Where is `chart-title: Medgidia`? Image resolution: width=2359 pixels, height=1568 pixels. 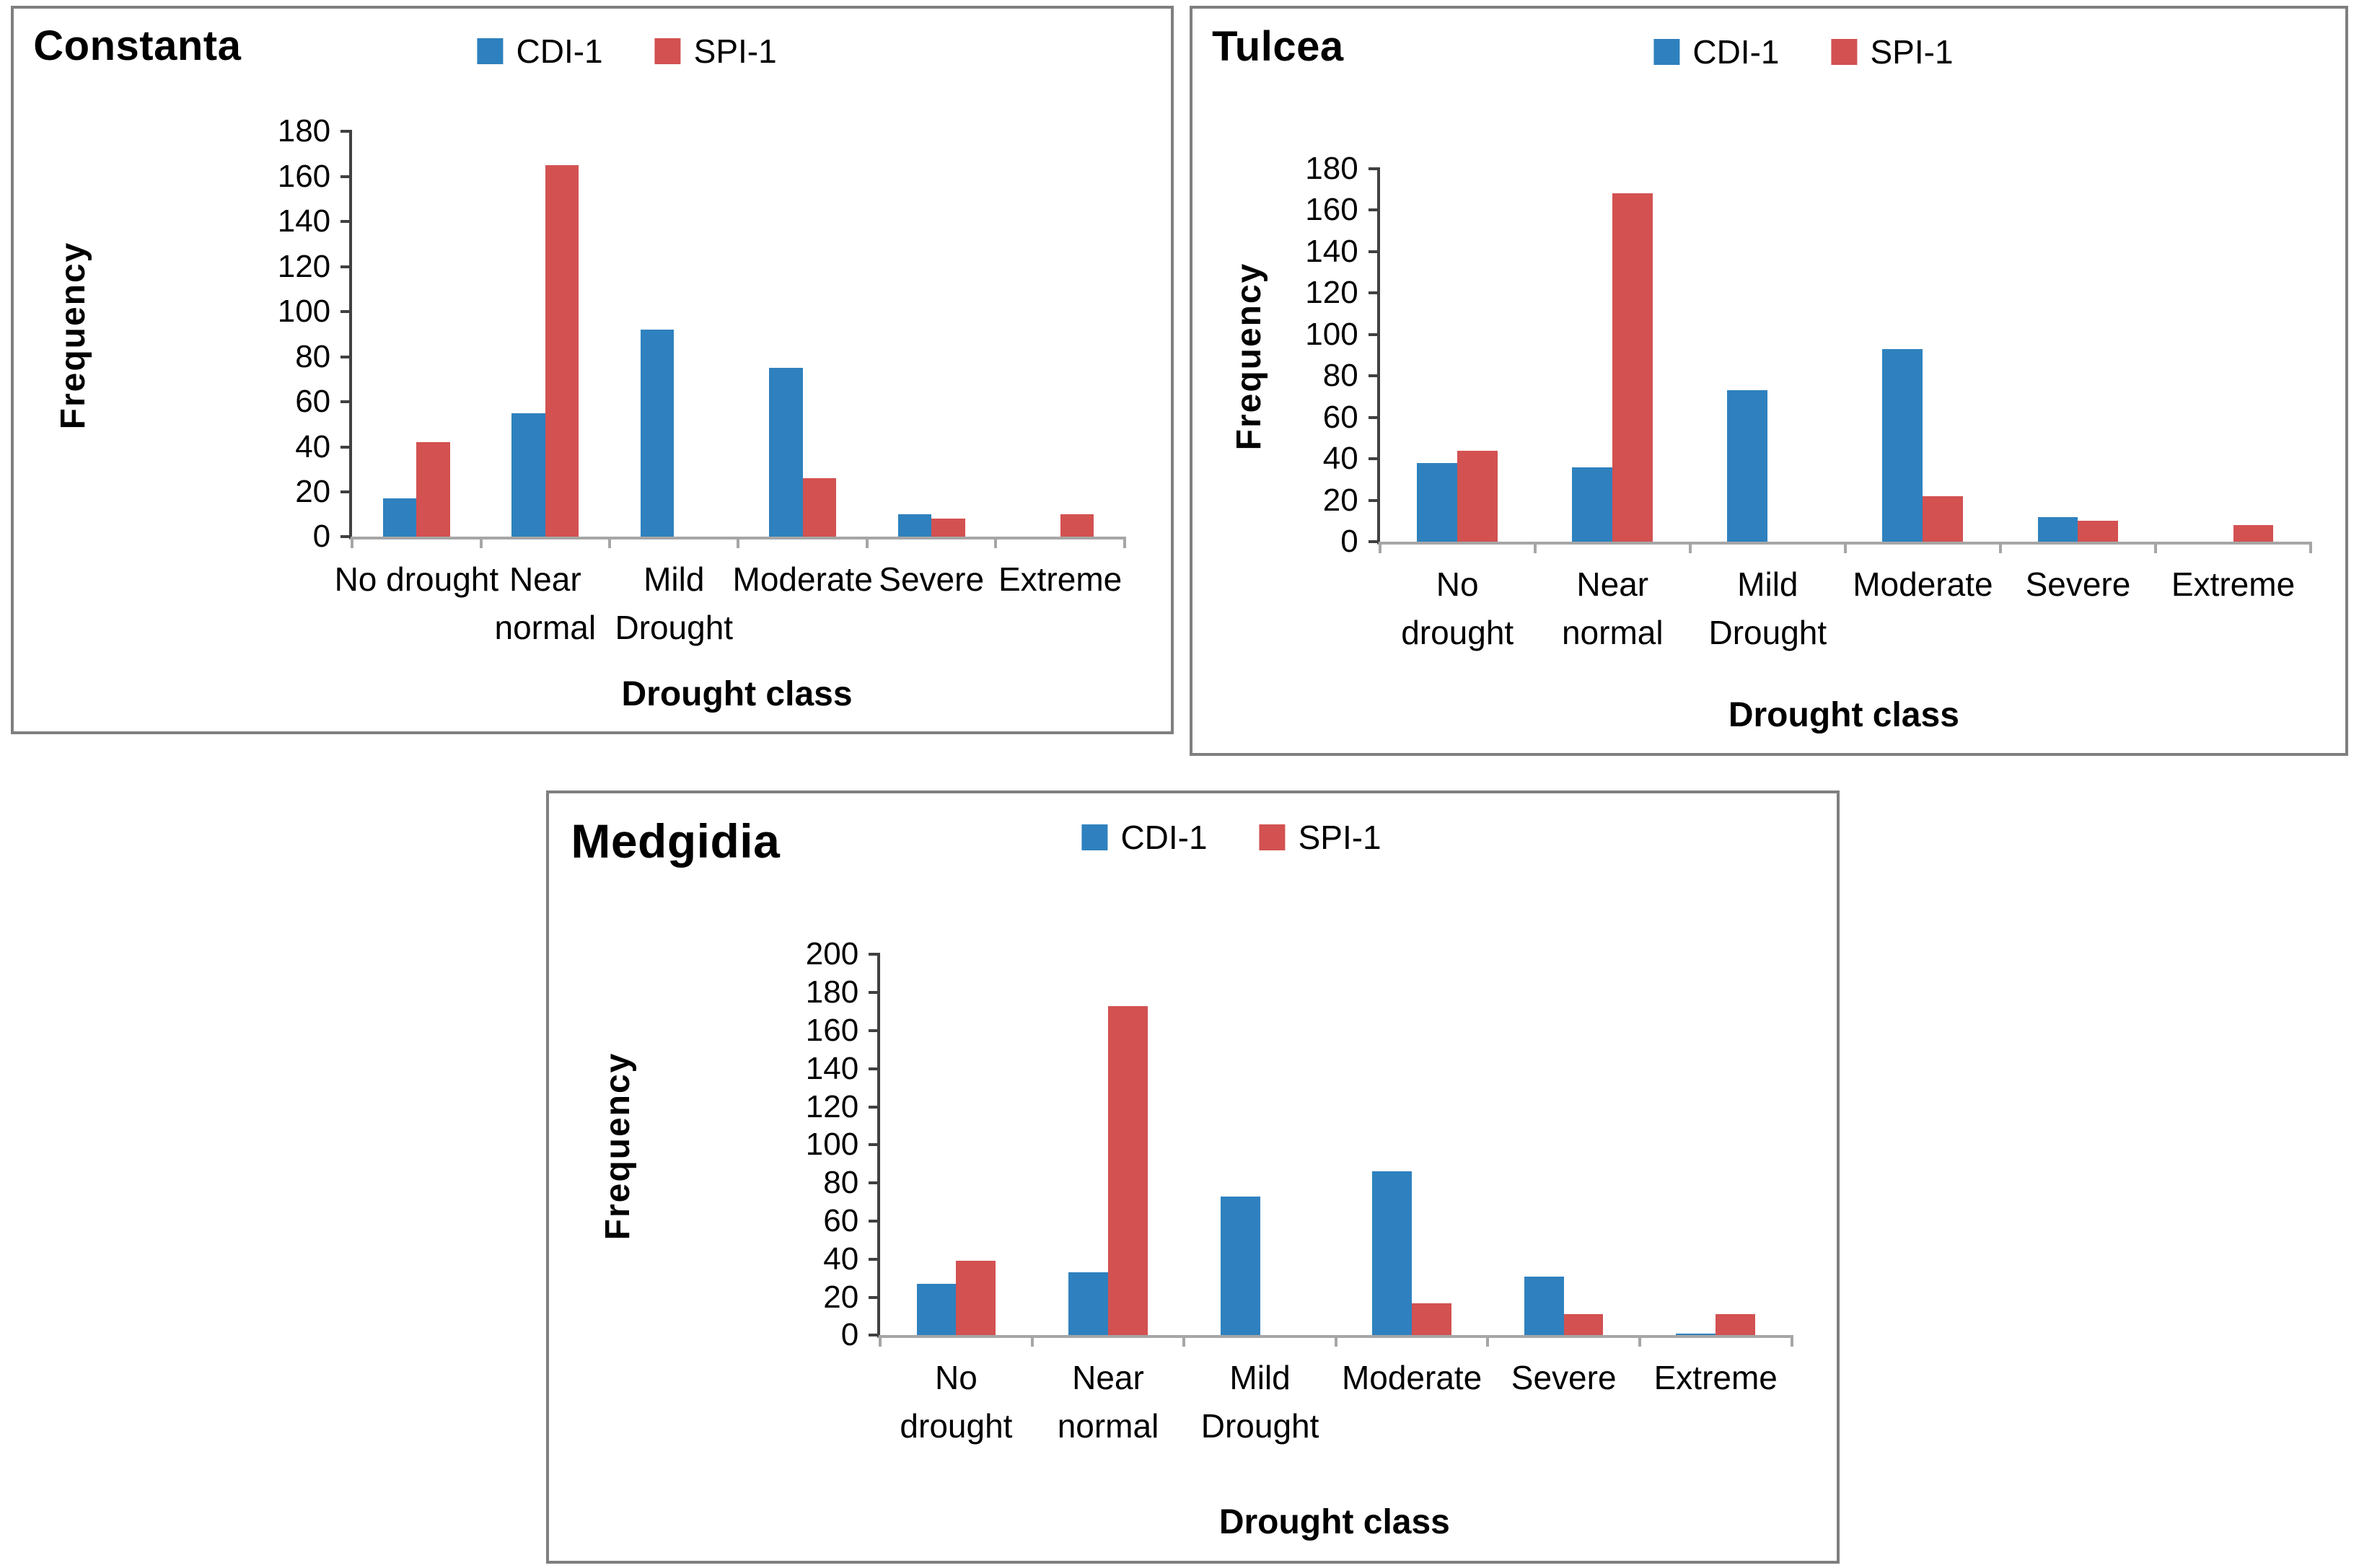
chart-title: Medgidia is located at coordinates (676, 841).